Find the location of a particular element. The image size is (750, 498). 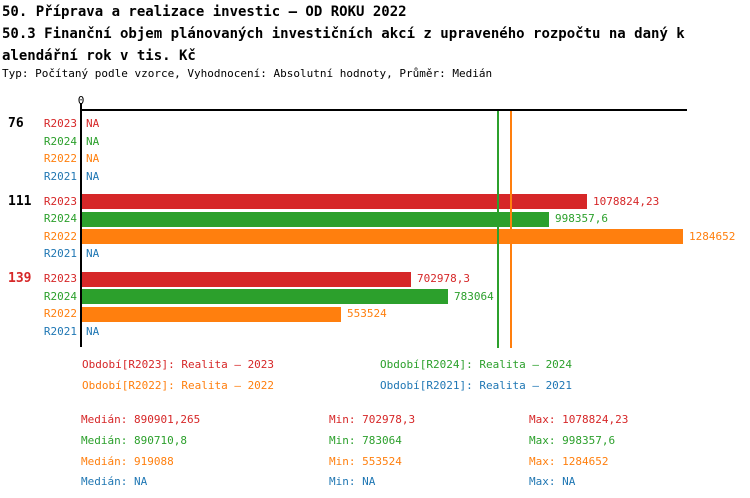

stat-min-r2024: Min: 783064 is located at coordinates (365, 440).